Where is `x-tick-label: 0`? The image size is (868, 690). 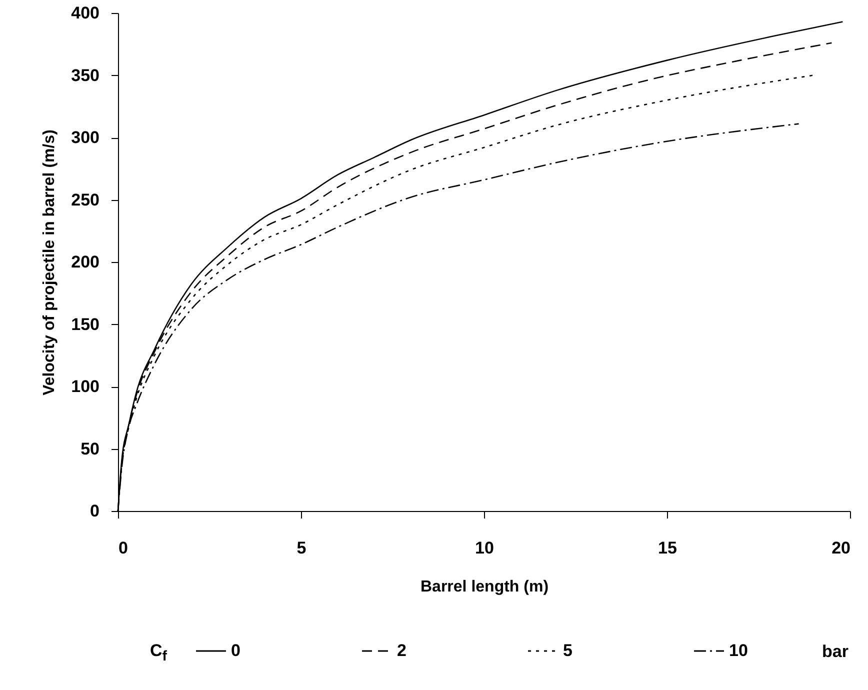 x-tick-label: 0 is located at coordinates (123, 548).